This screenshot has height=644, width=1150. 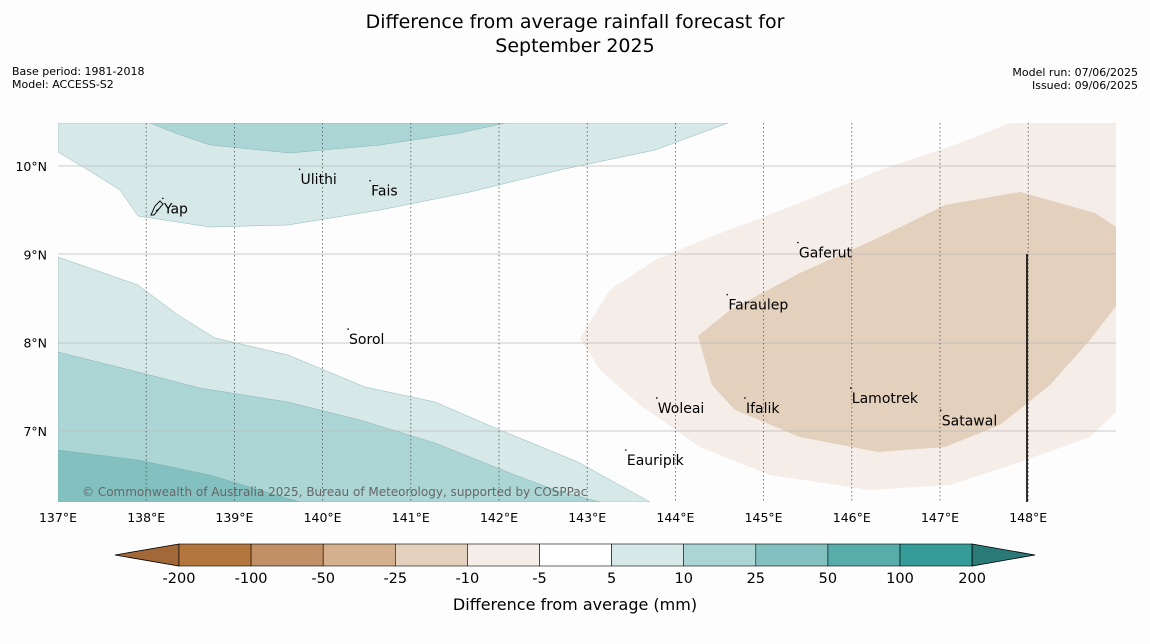 I want to click on x-tick-label: 147°E, so click(x=940, y=517).